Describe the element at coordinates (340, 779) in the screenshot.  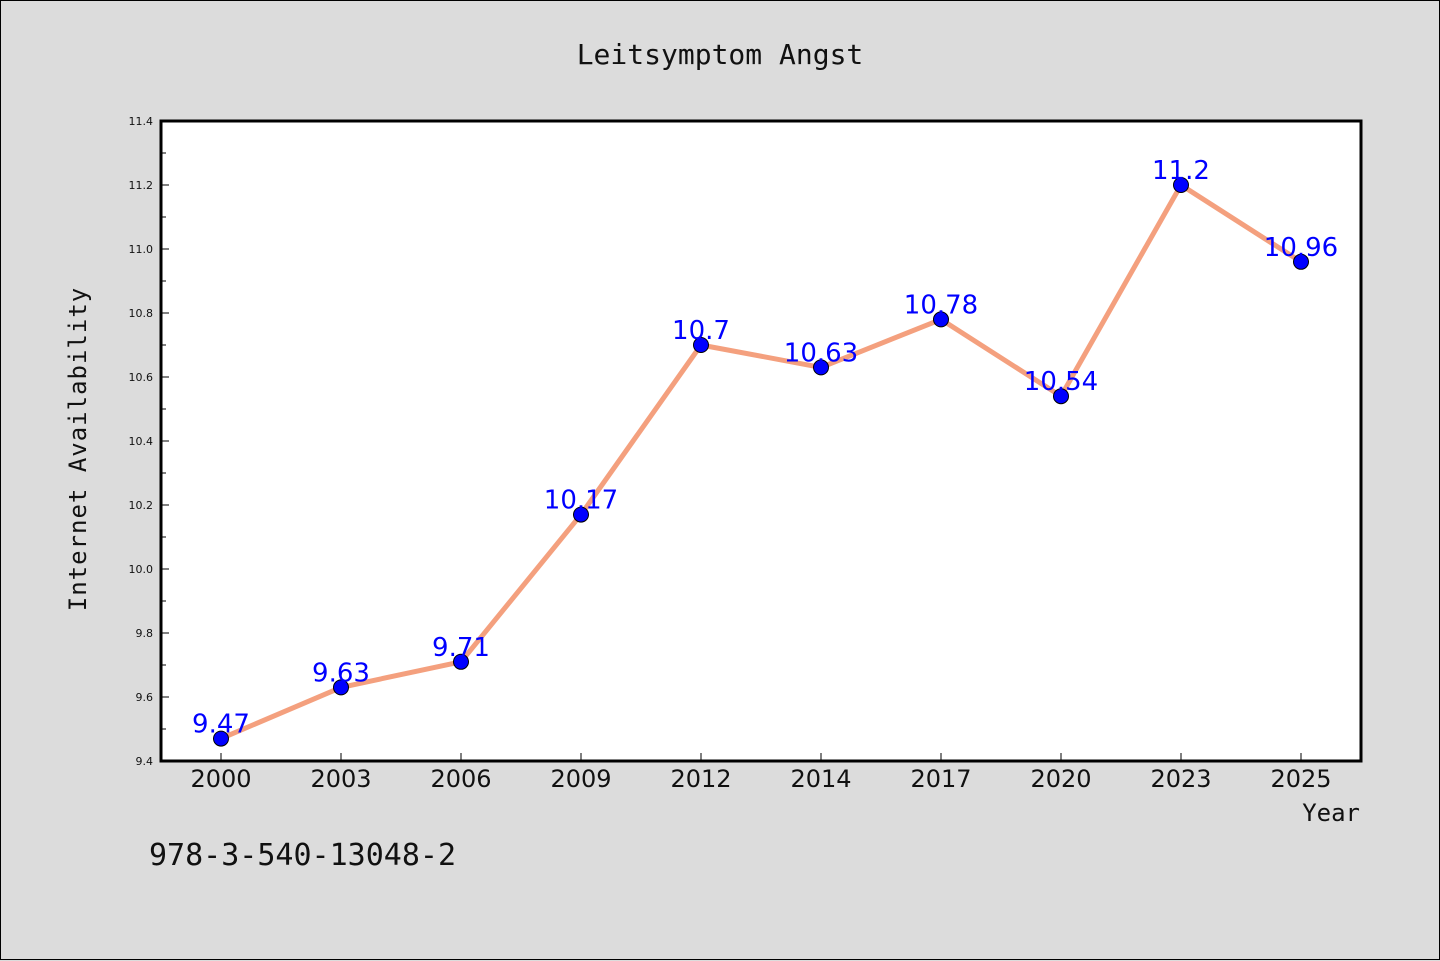
I see `x-tick-label: 2003` at that location.